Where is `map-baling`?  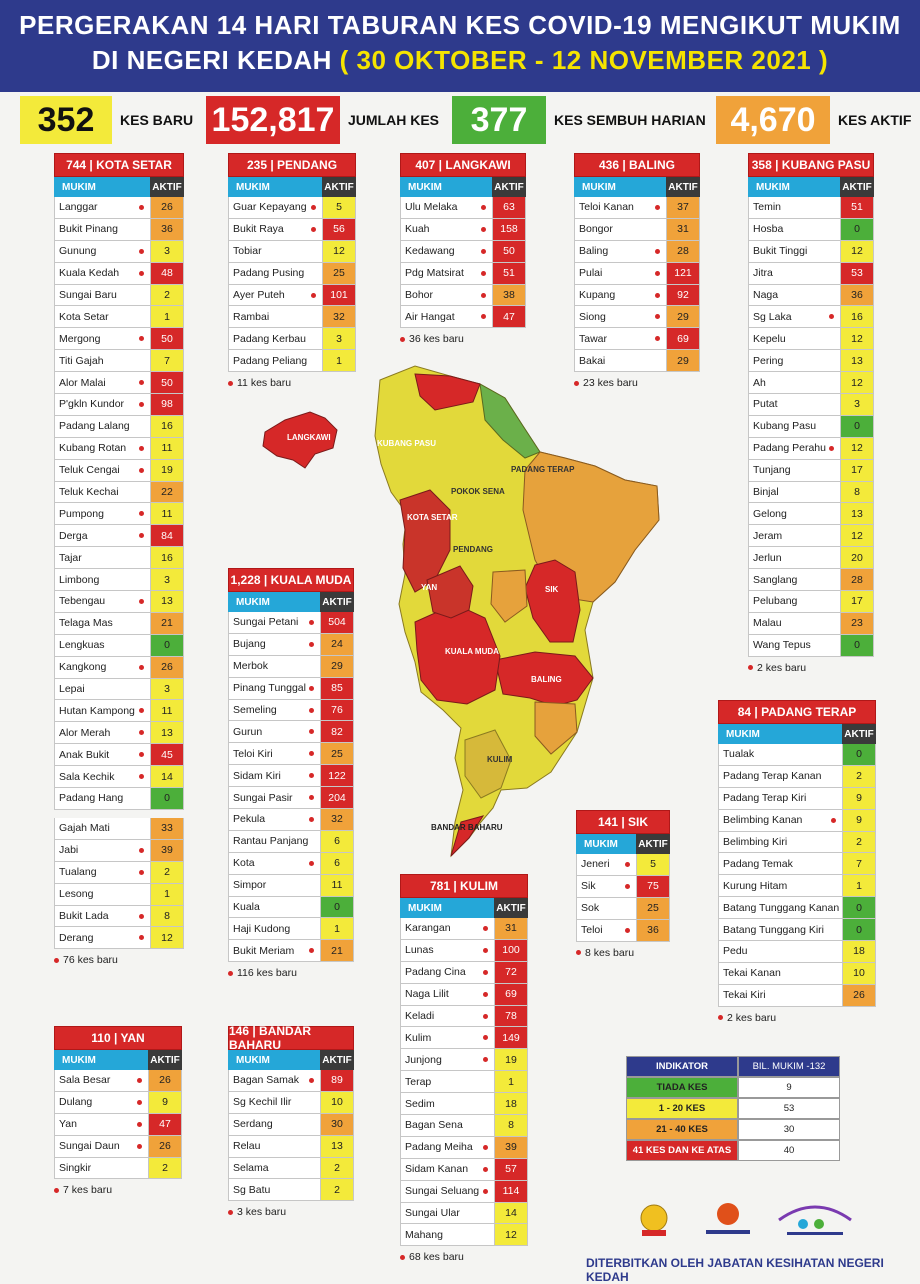 map-baling is located at coordinates (544, 679).